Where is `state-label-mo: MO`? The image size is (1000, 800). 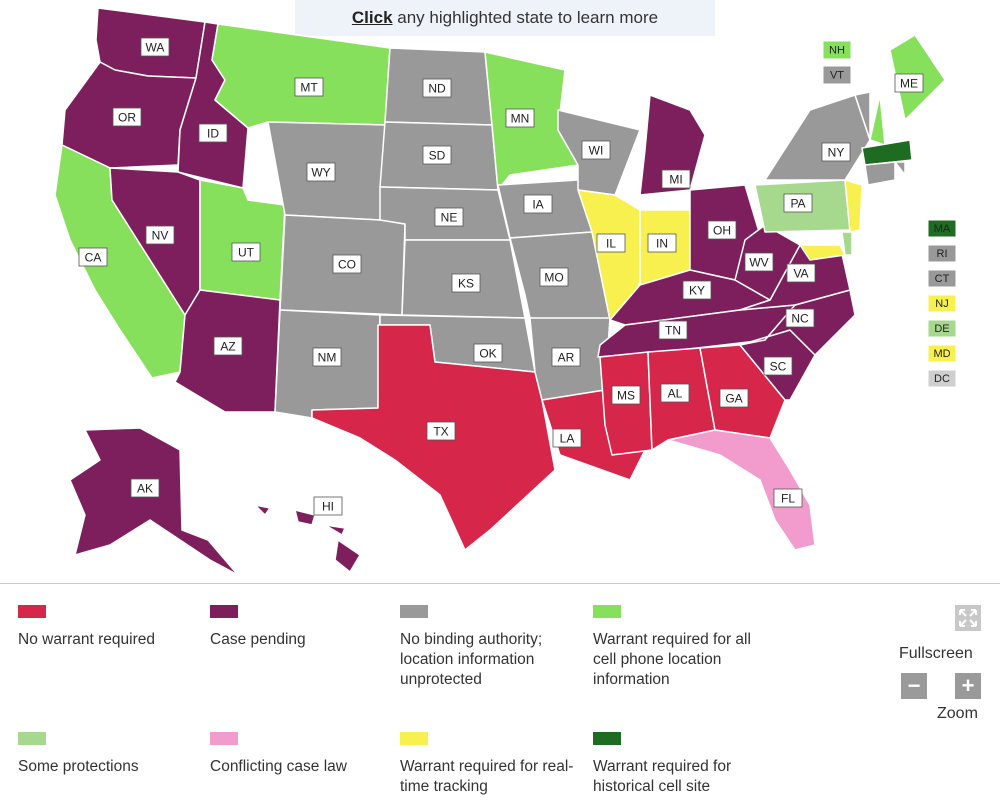 state-label-mo: MO is located at coordinates (554, 277).